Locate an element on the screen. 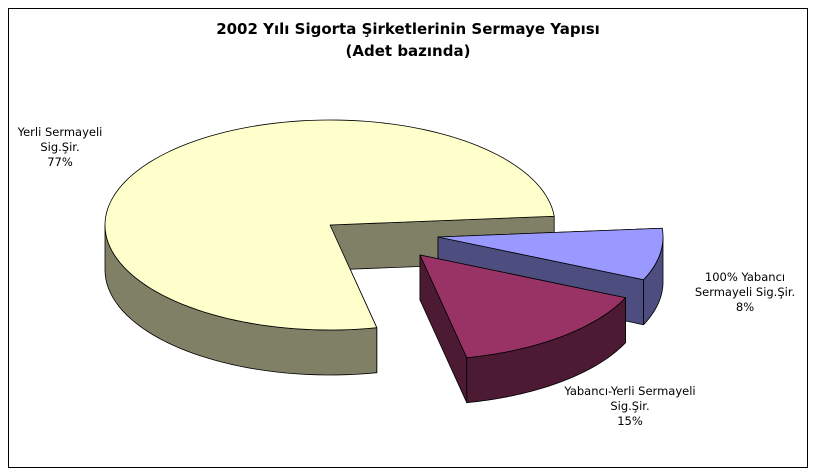 The image size is (816, 476). chart-subtitle: (Adet bazında) is located at coordinates (408, 51).